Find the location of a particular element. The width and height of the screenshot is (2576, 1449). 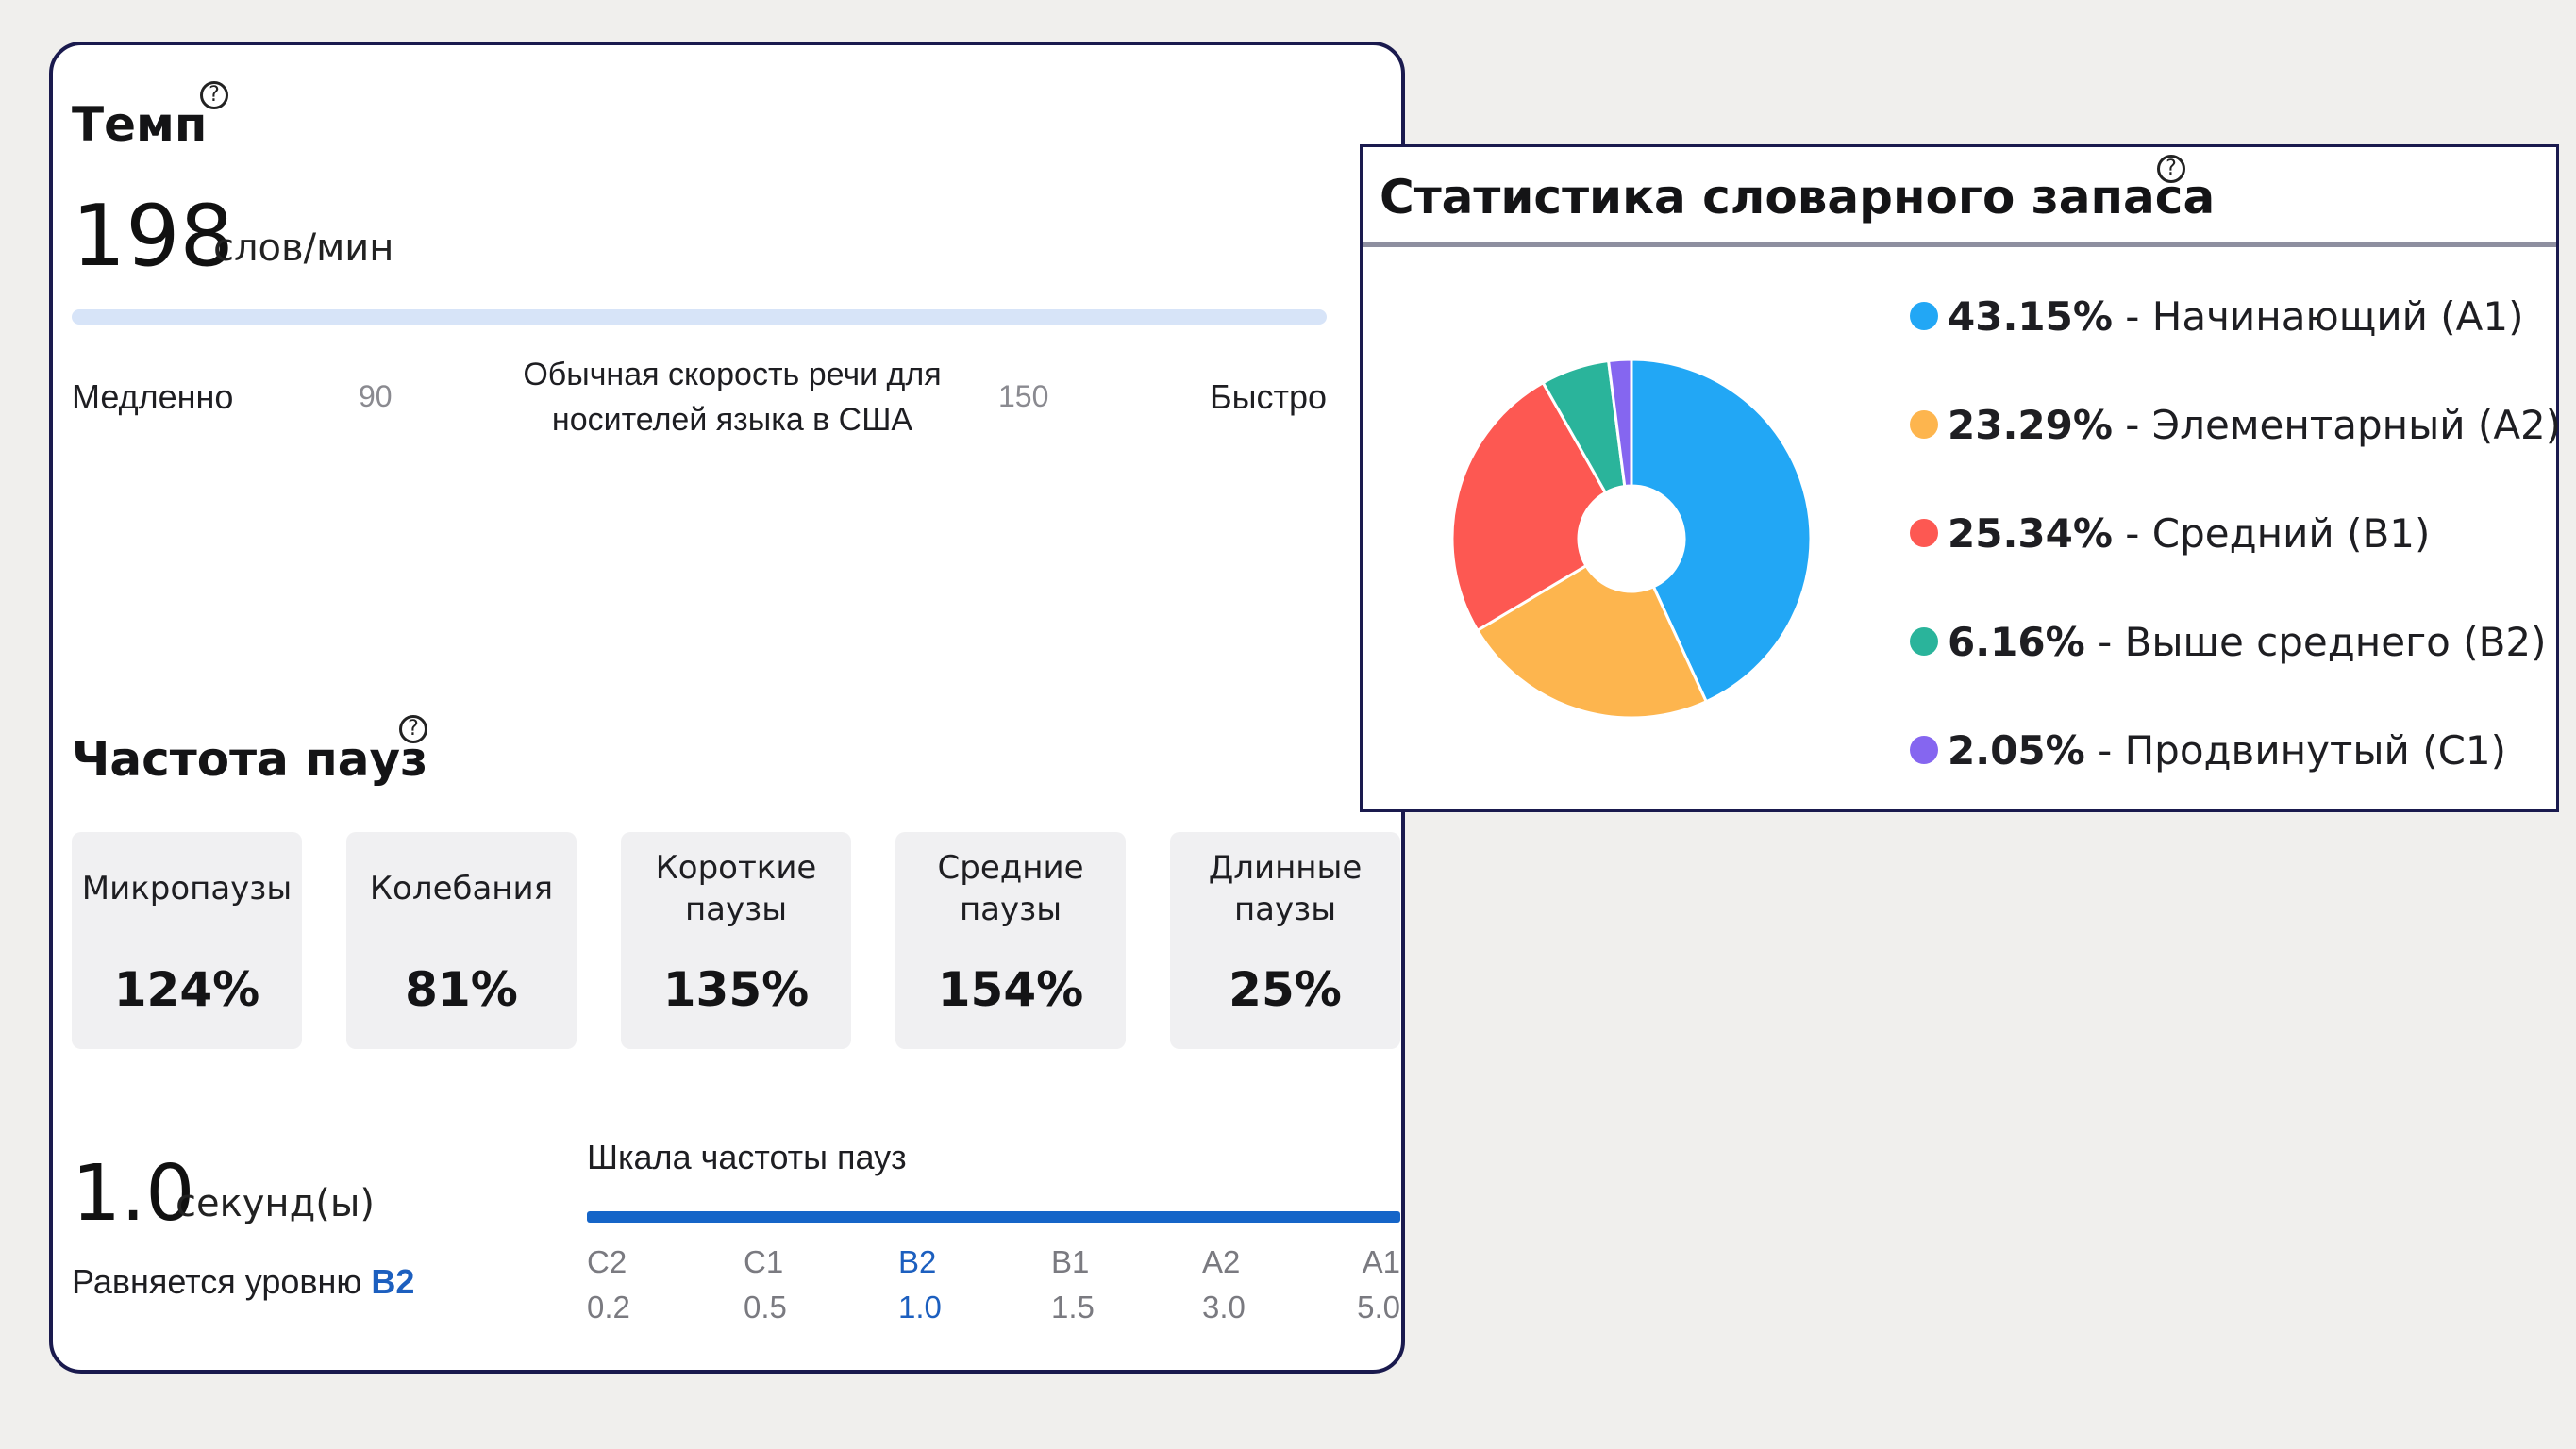

slow-label: Медленно is located at coordinates (153, 396).